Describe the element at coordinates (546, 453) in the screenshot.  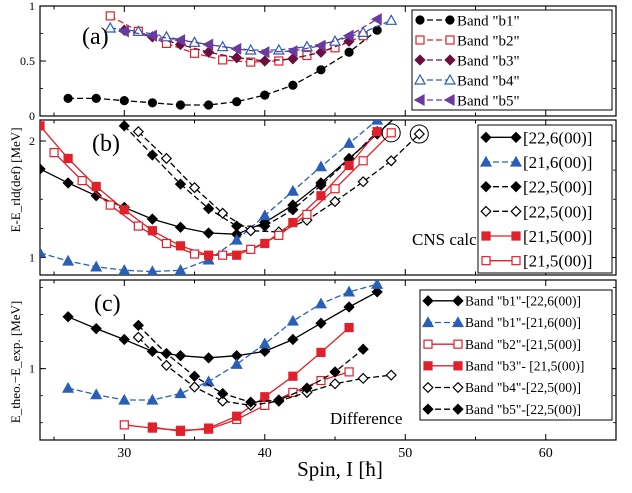
I see `x-tick-label: 60` at that location.